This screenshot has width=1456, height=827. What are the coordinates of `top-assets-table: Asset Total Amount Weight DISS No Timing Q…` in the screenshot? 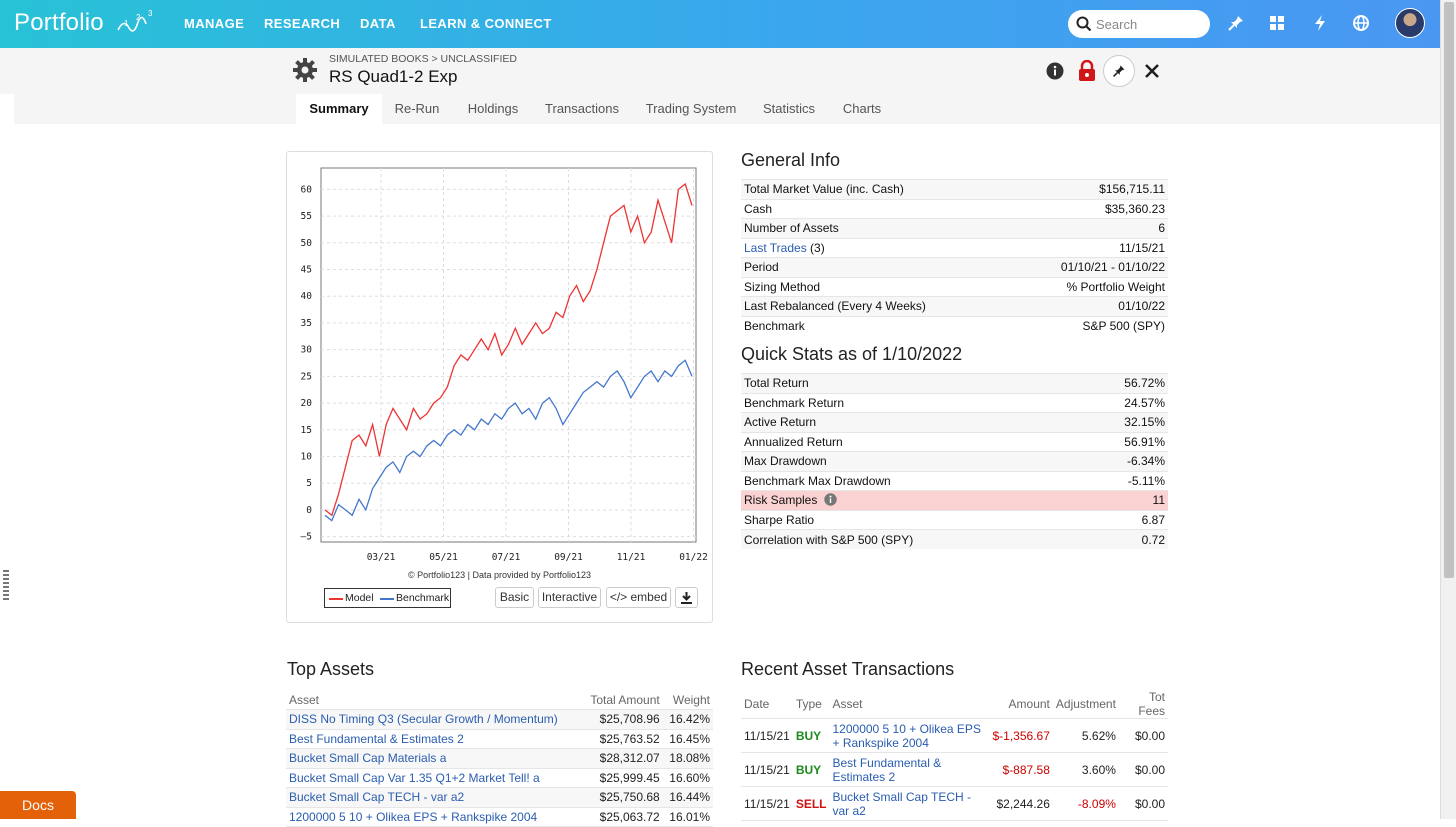 It's located at (499, 758).